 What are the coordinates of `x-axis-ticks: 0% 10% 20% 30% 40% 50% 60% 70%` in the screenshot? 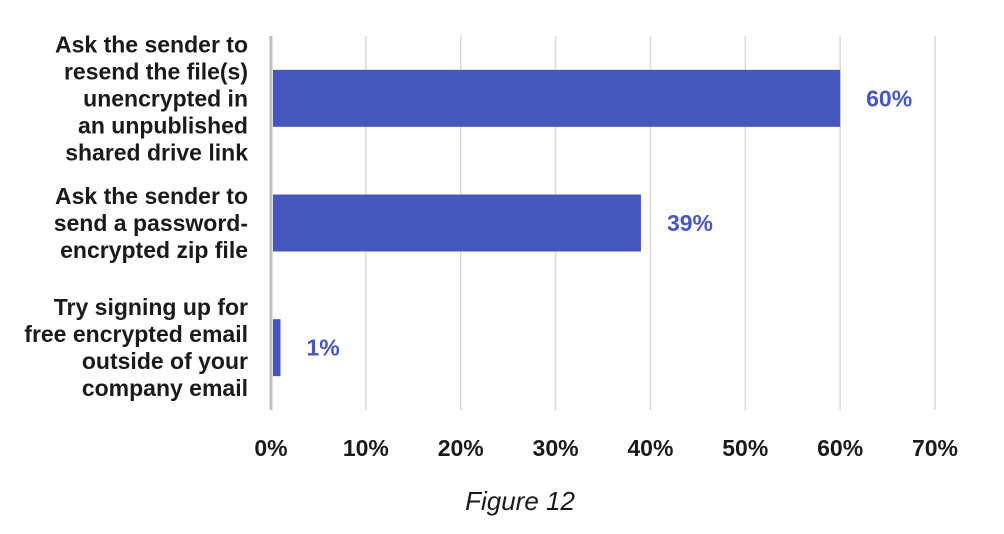 It's located at (606, 448).